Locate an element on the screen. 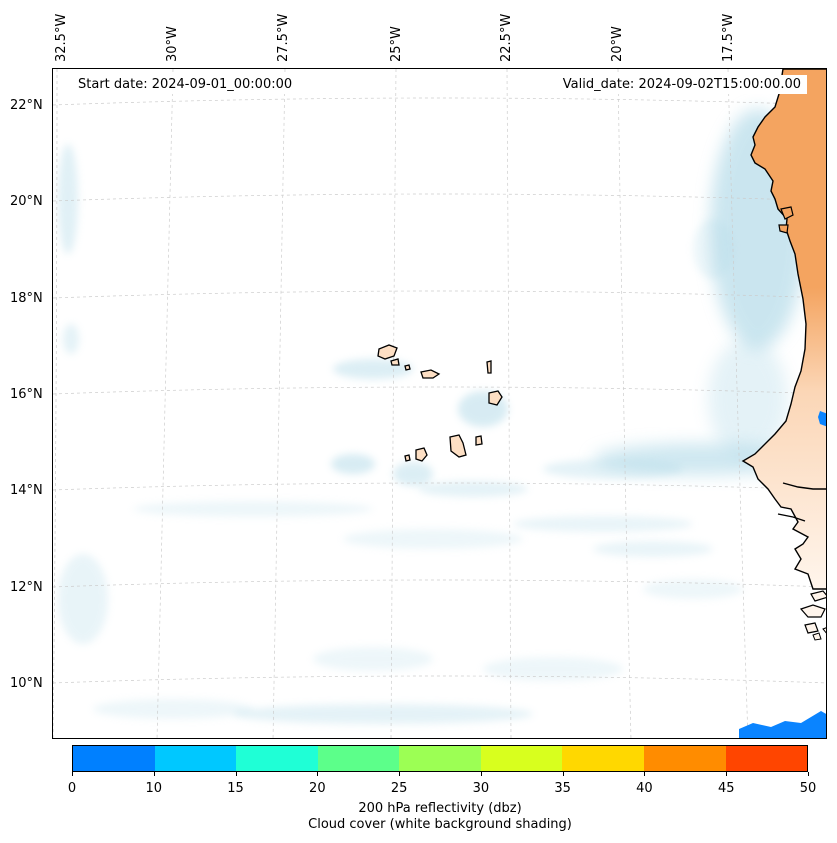 The height and width of the screenshot is (843, 837). colorbar-tick-label: 50 is located at coordinates (808, 788).